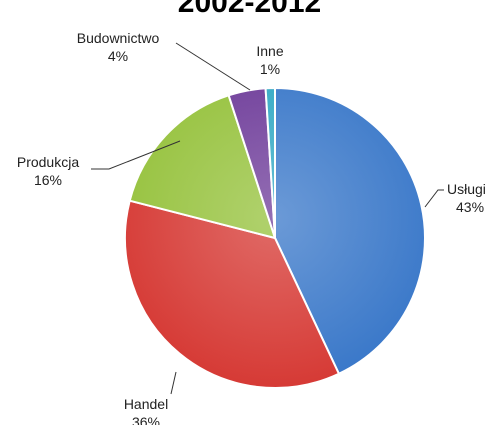 The width and height of the screenshot is (499, 425). Describe the element at coordinates (48, 180) in the screenshot. I see `slice-percent-2: 16%` at that location.